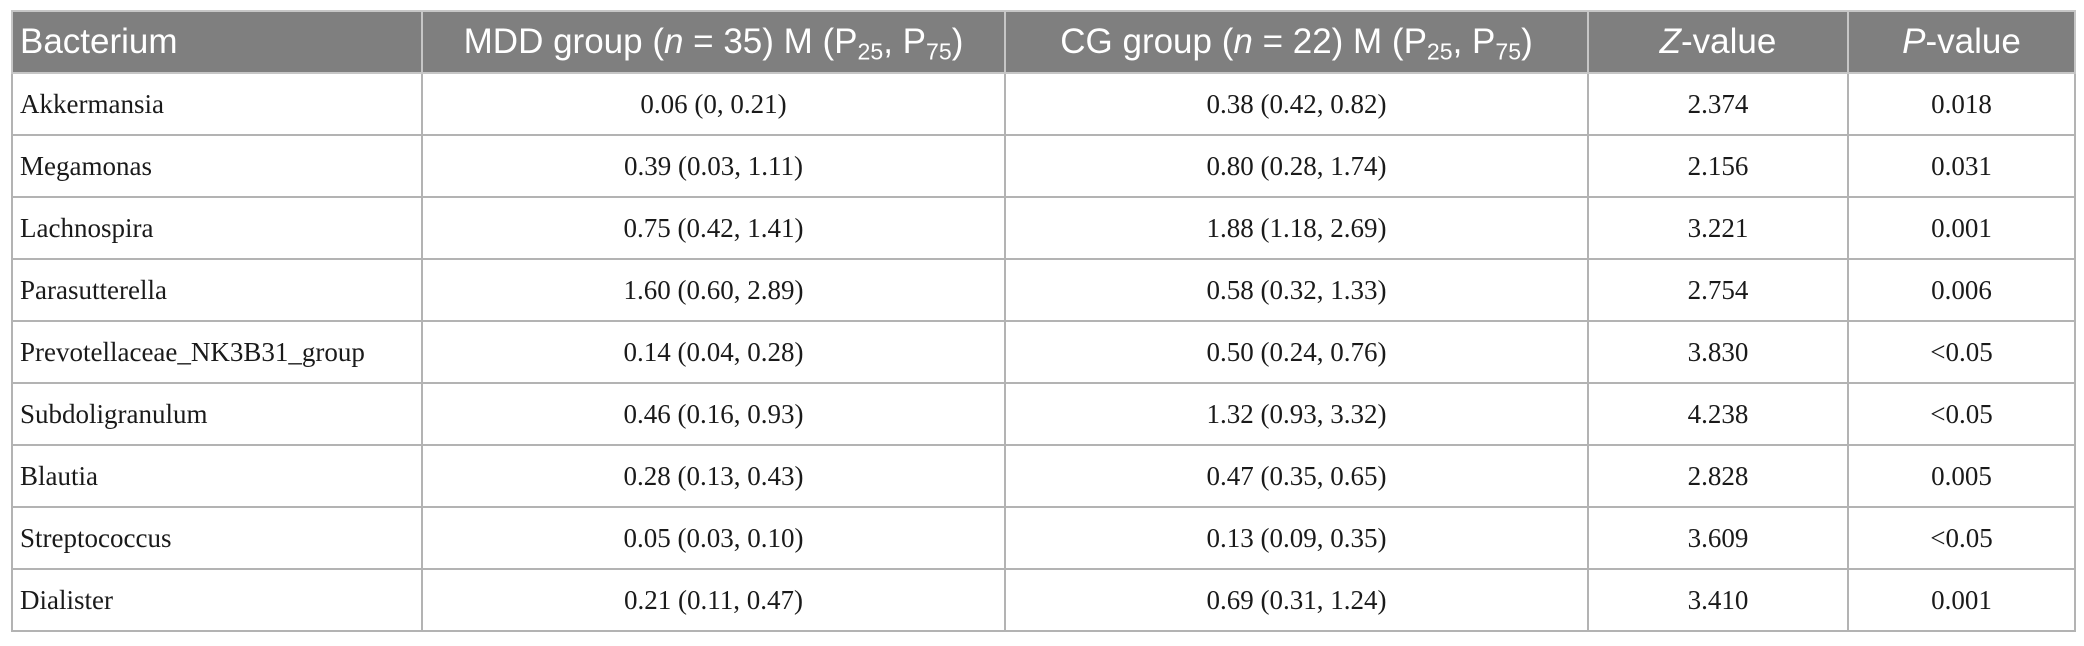 This screenshot has width=2084, height=646. Describe the element at coordinates (1718, 600) in the screenshot. I see `cell-z-value: 3.410` at that location.